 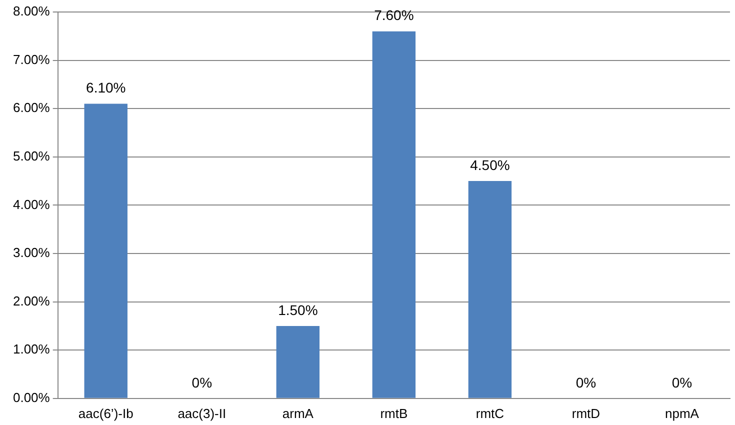 What do you see at coordinates (394, 15) in the screenshot?
I see `data-label: 7.60%` at bounding box center [394, 15].